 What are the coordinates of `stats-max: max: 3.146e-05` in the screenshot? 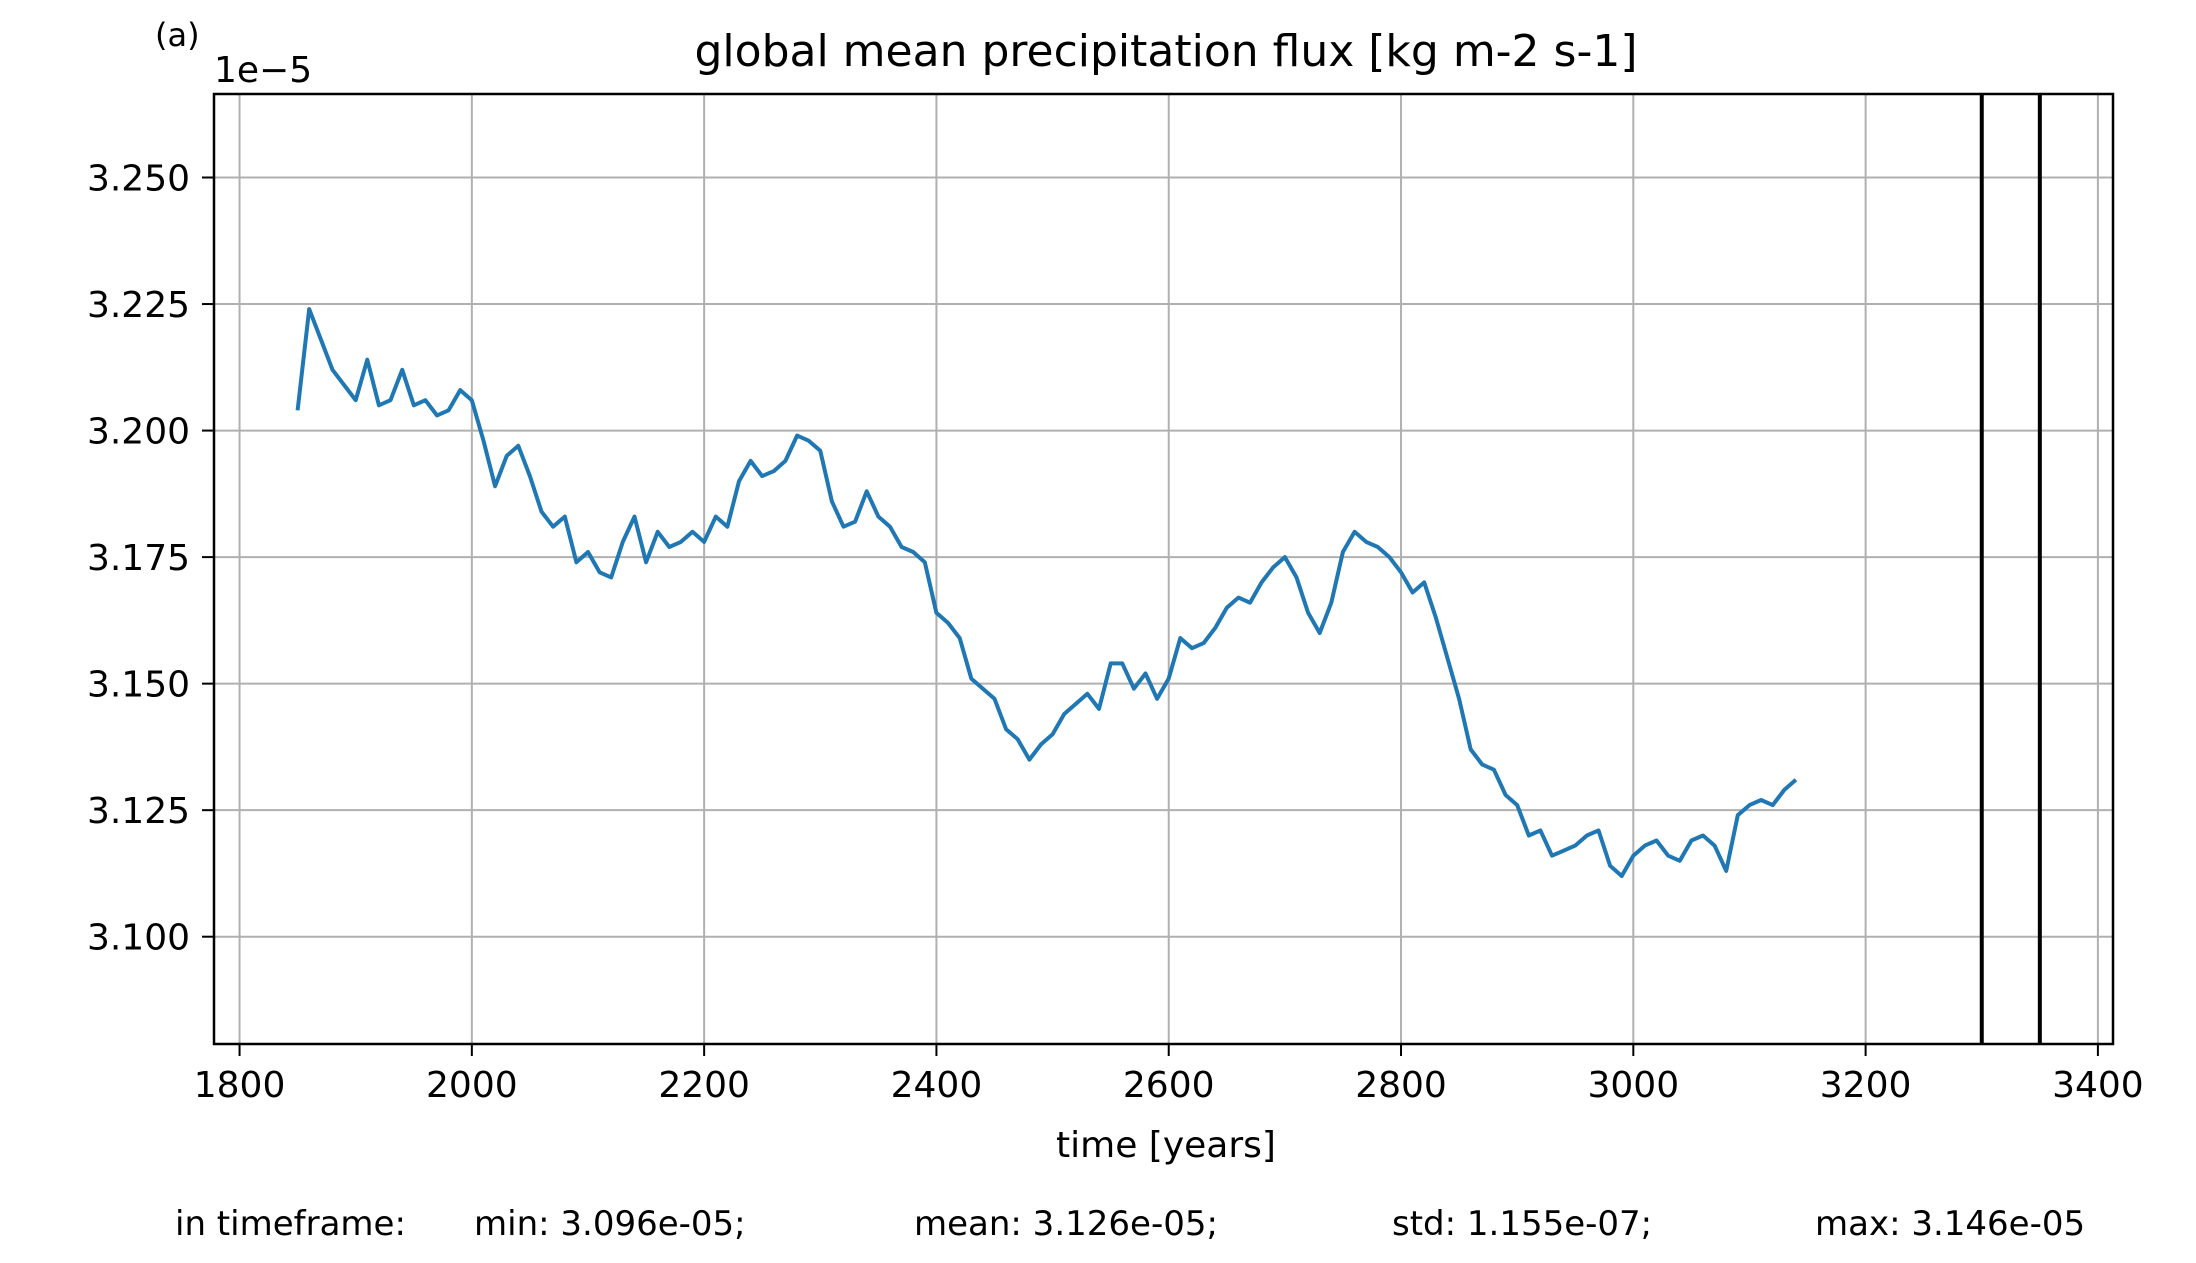 It's located at (1950, 1224).